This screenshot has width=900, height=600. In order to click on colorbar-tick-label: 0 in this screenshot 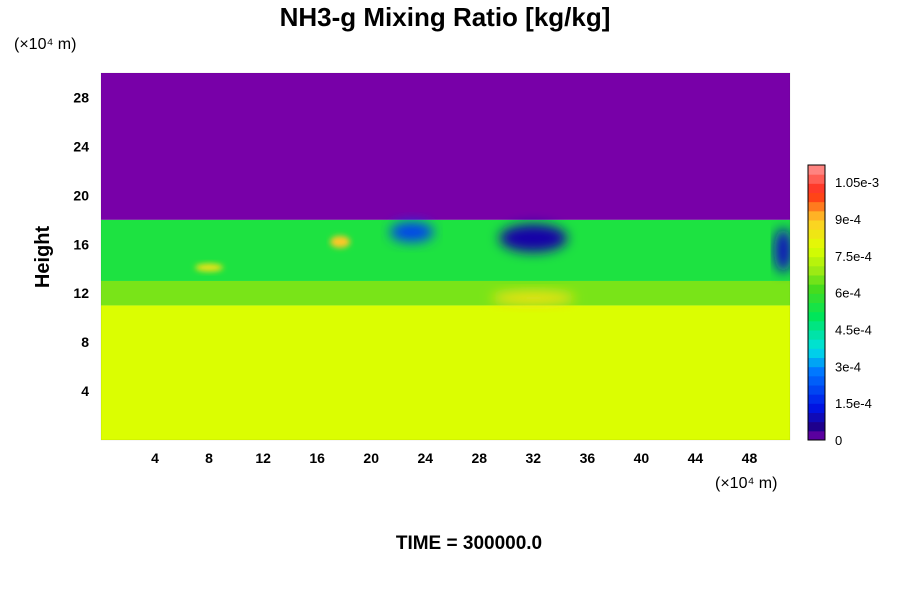, I will do `click(838, 440)`.